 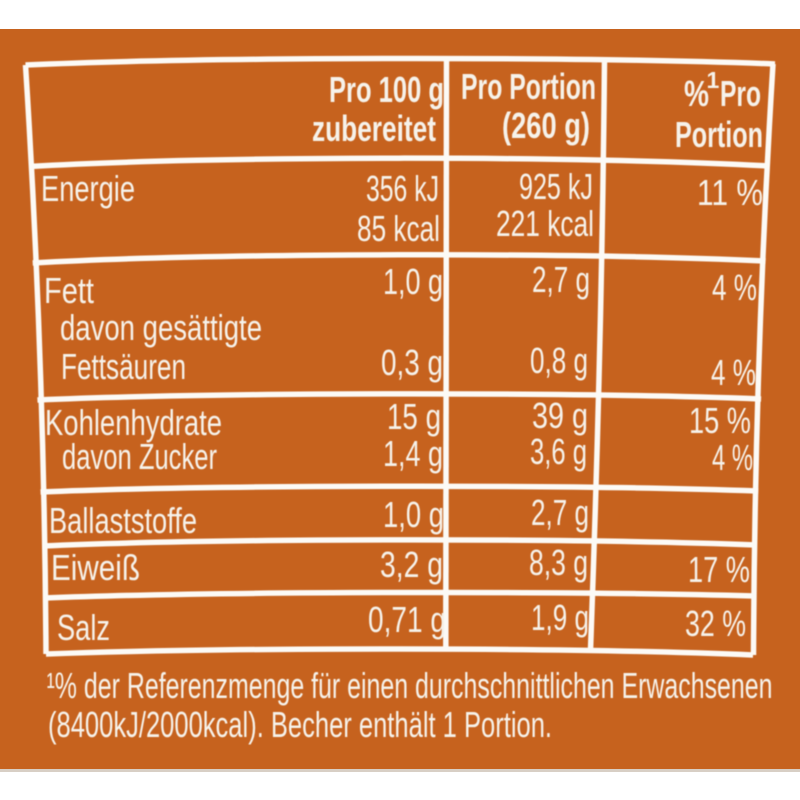 What do you see at coordinates (411, 564) in the screenshot?
I see `svg-text: 3,2 g` at bounding box center [411, 564].